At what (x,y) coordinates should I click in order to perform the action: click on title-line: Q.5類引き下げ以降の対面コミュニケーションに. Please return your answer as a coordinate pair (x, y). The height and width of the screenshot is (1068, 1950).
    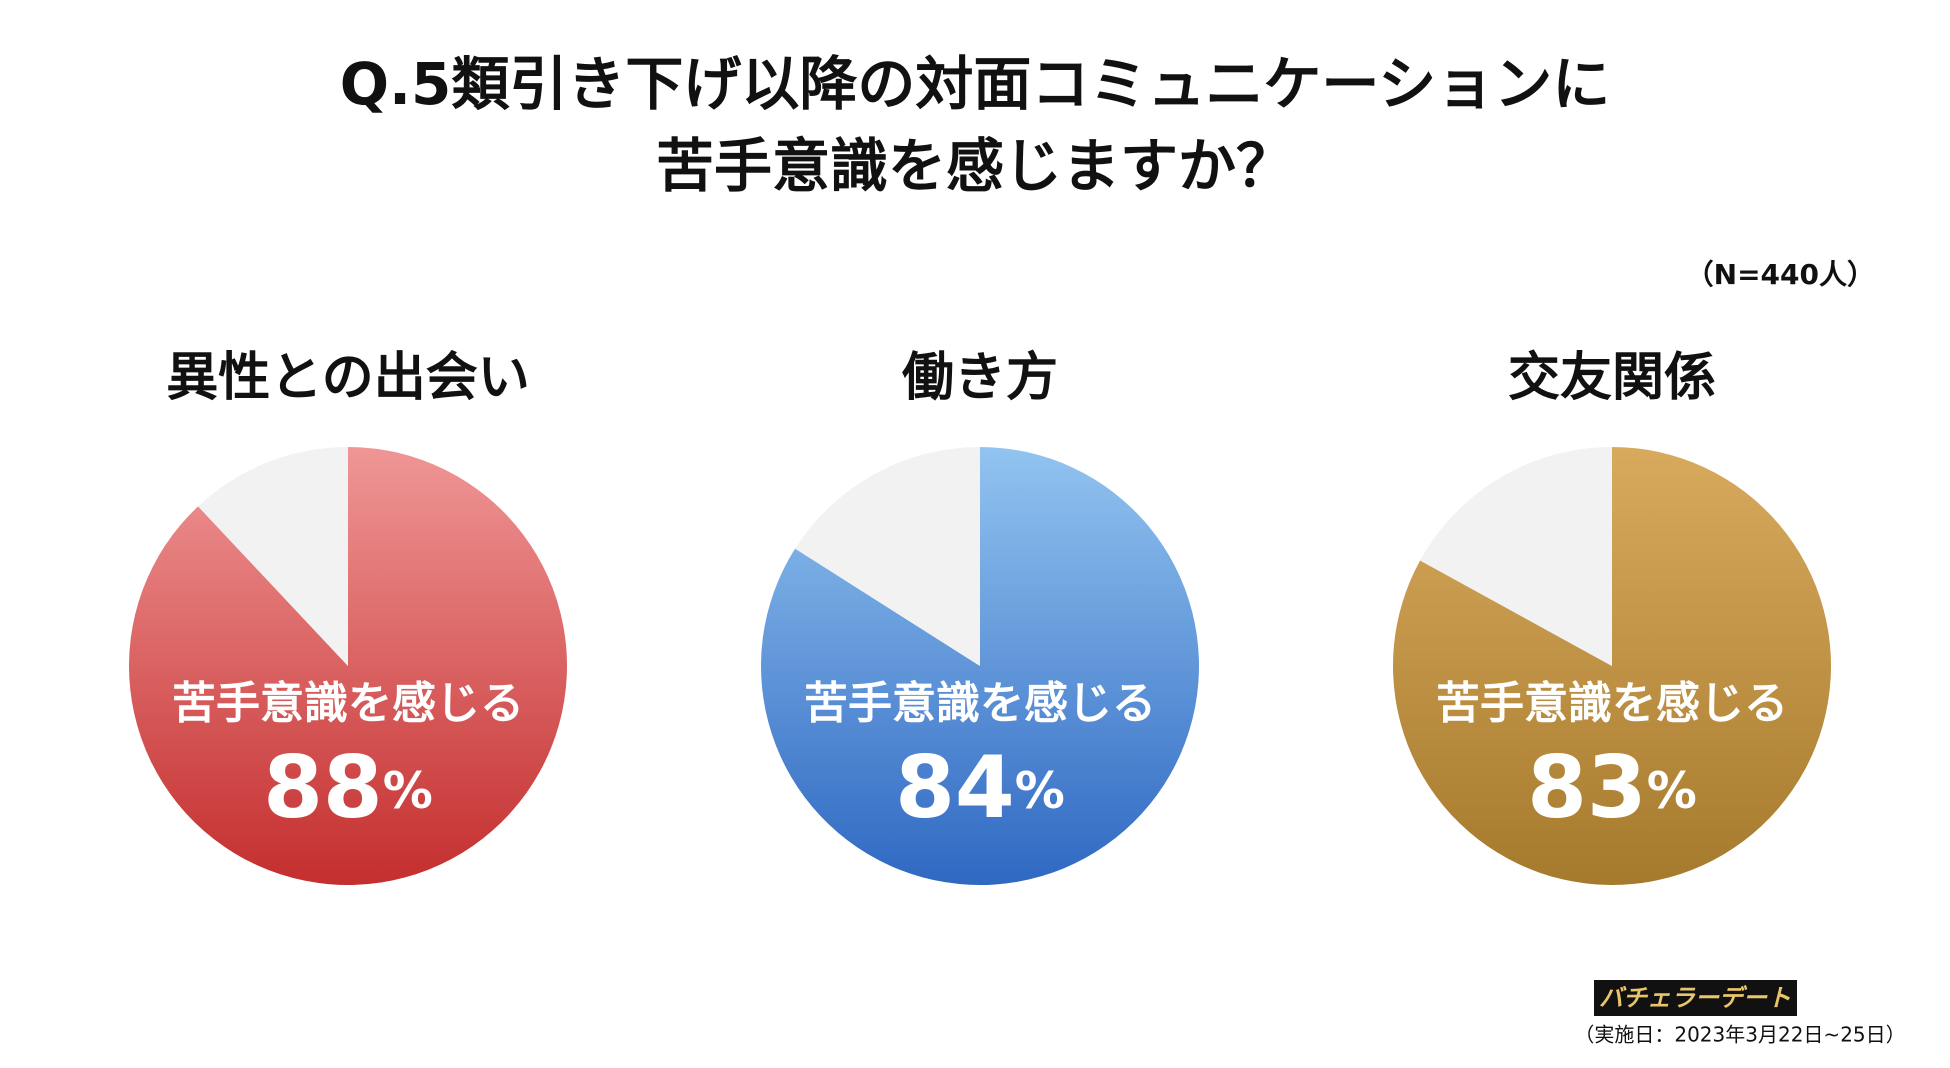
    Looking at the image, I should click on (975, 84).